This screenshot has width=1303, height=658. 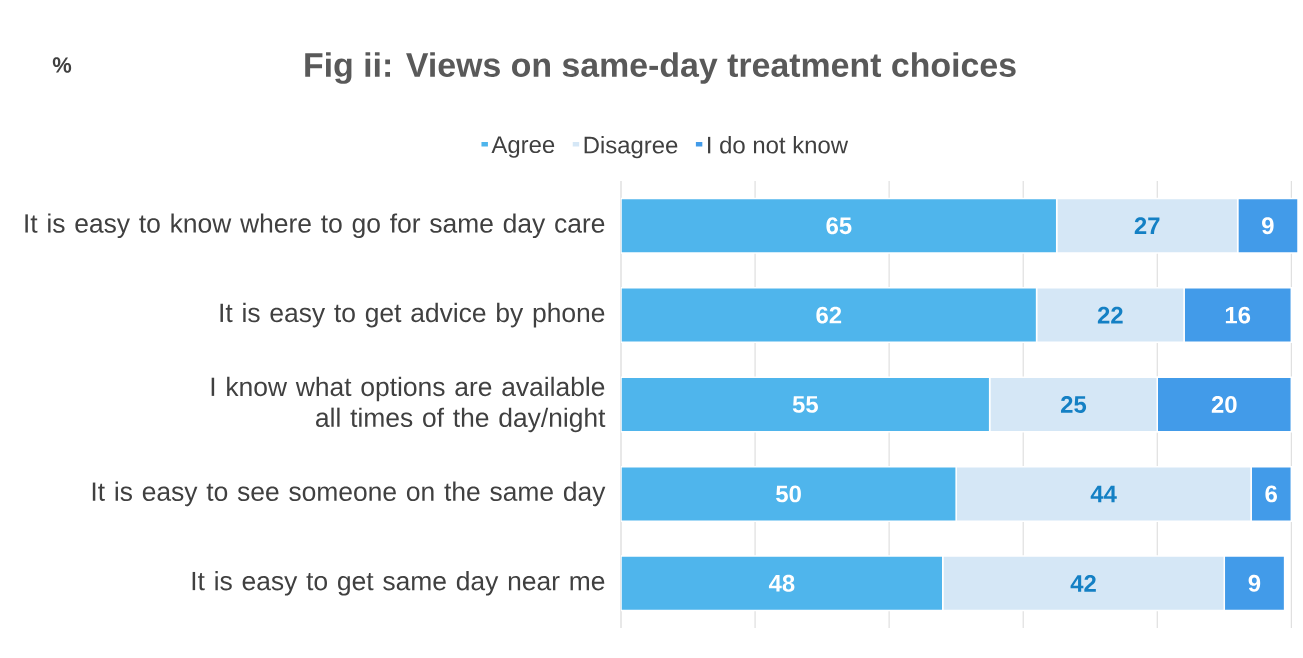 What do you see at coordinates (412, 315) in the screenshot?
I see `y-tick-label: It is easy to get advice by phone` at bounding box center [412, 315].